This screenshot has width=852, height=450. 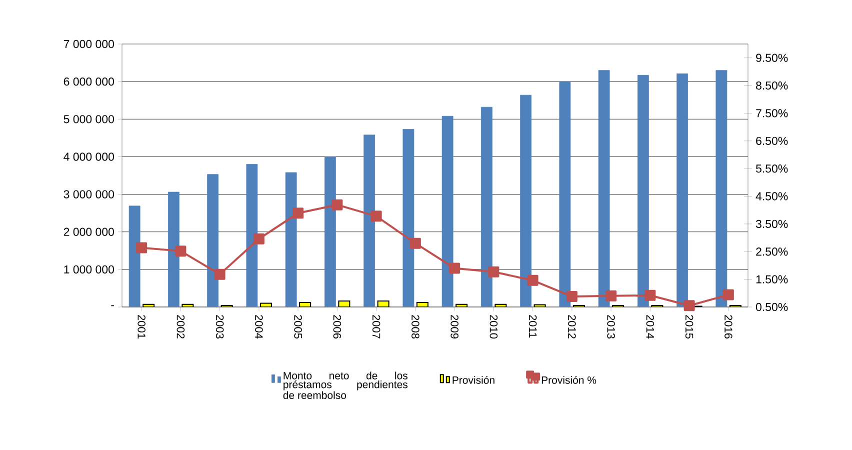 I want to click on y-tick-label: 3 000 000, so click(x=89, y=194).